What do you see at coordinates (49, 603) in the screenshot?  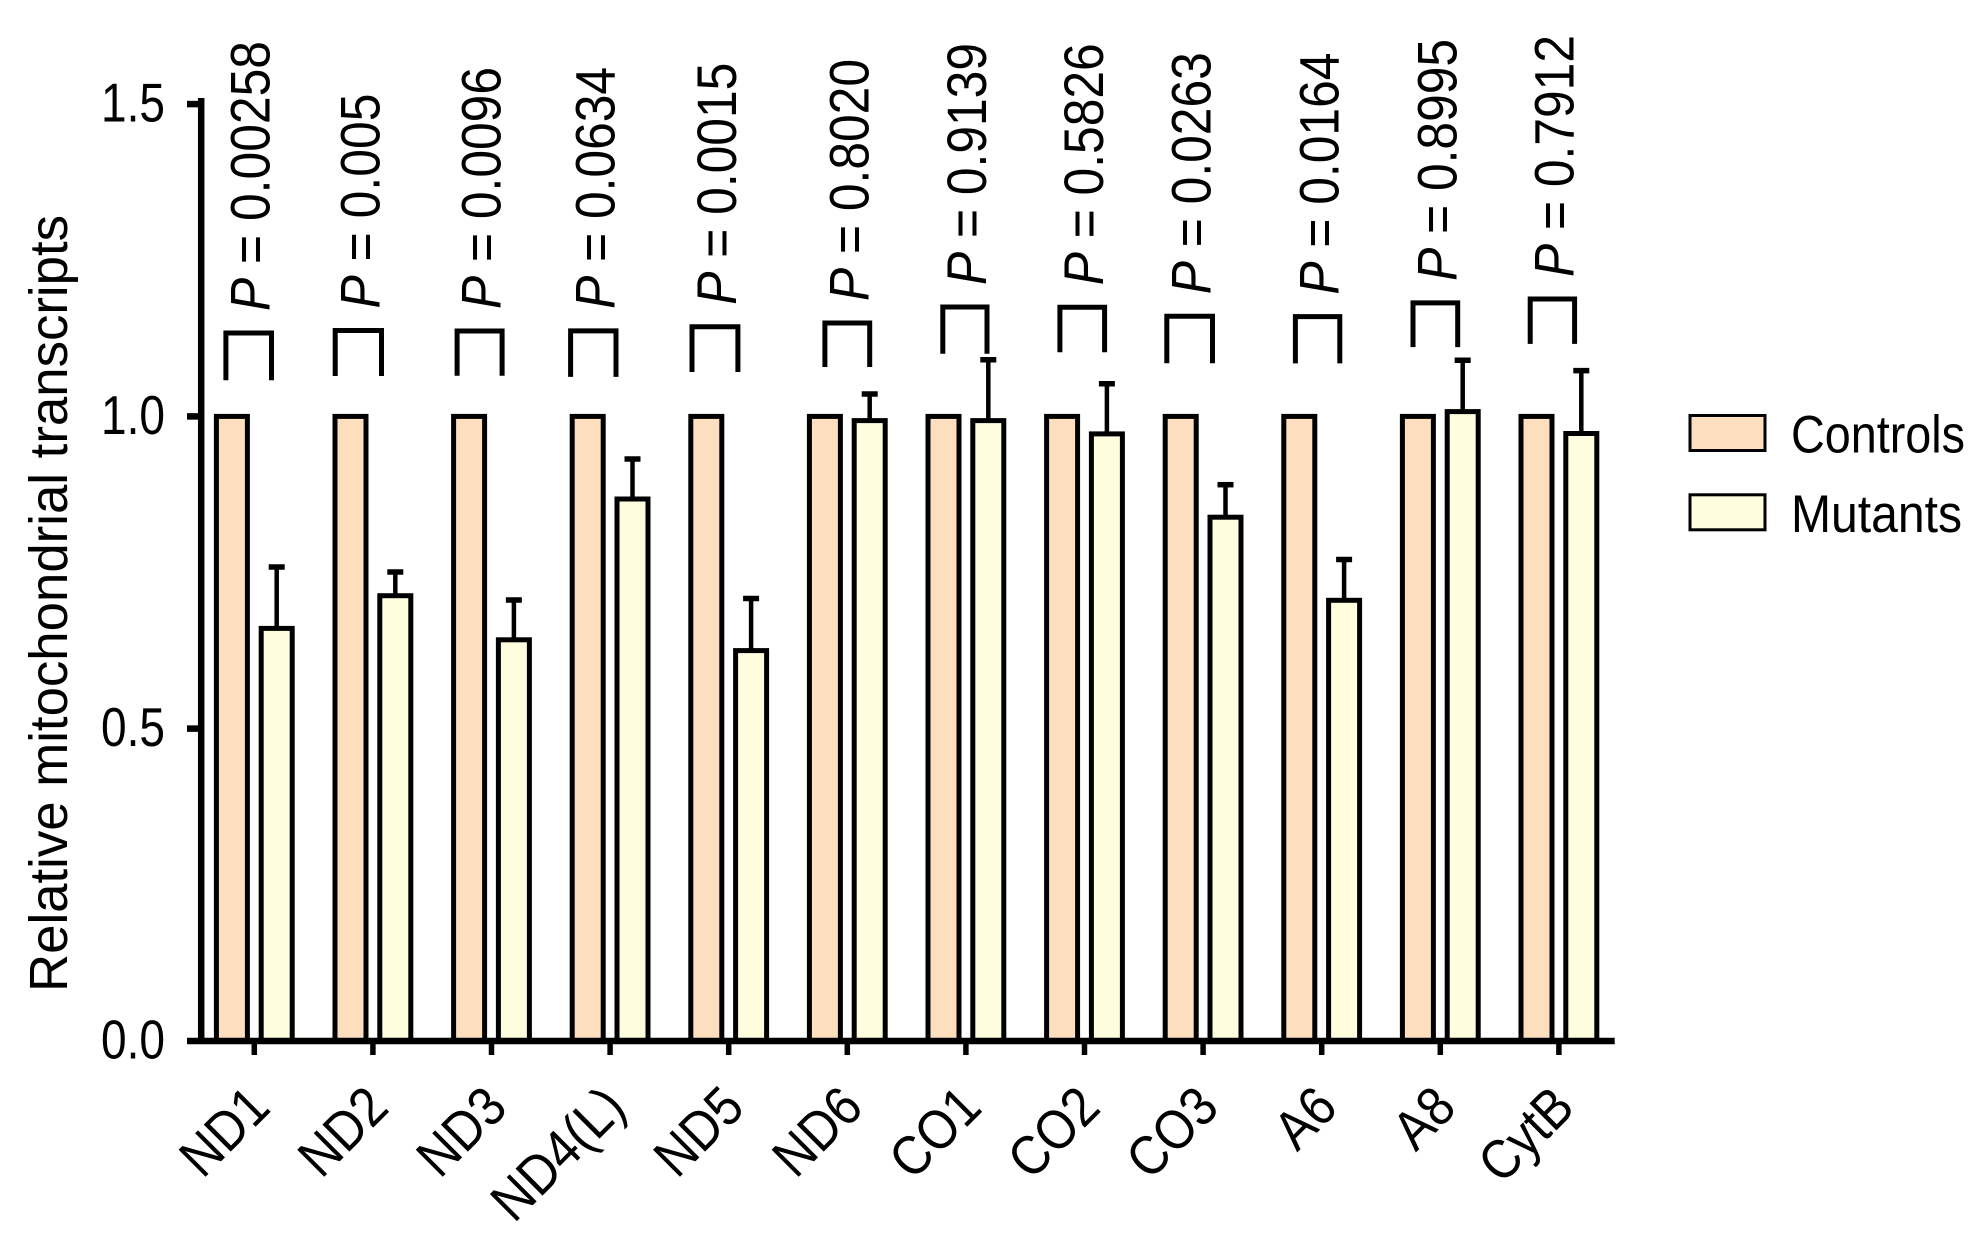 I see `svg-text:Relative mitochondrial transcr: Relative mitochondrial transcripts` at bounding box center [49, 603].